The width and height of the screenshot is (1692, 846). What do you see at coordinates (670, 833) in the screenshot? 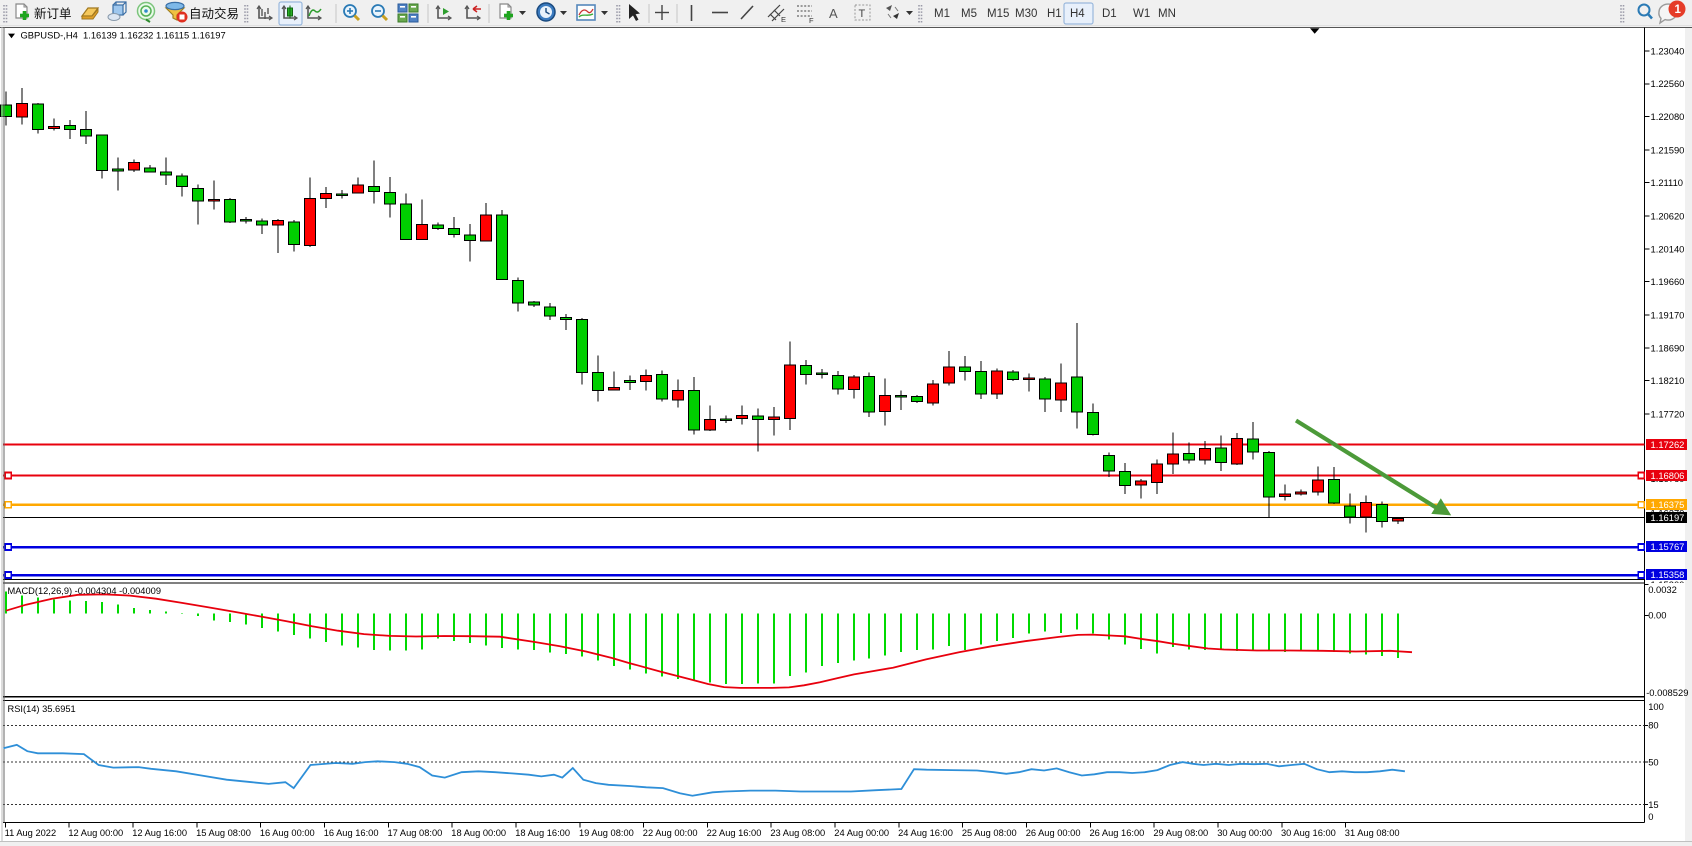
I see `svg-text: 22 Aug 00:00` at bounding box center [670, 833].